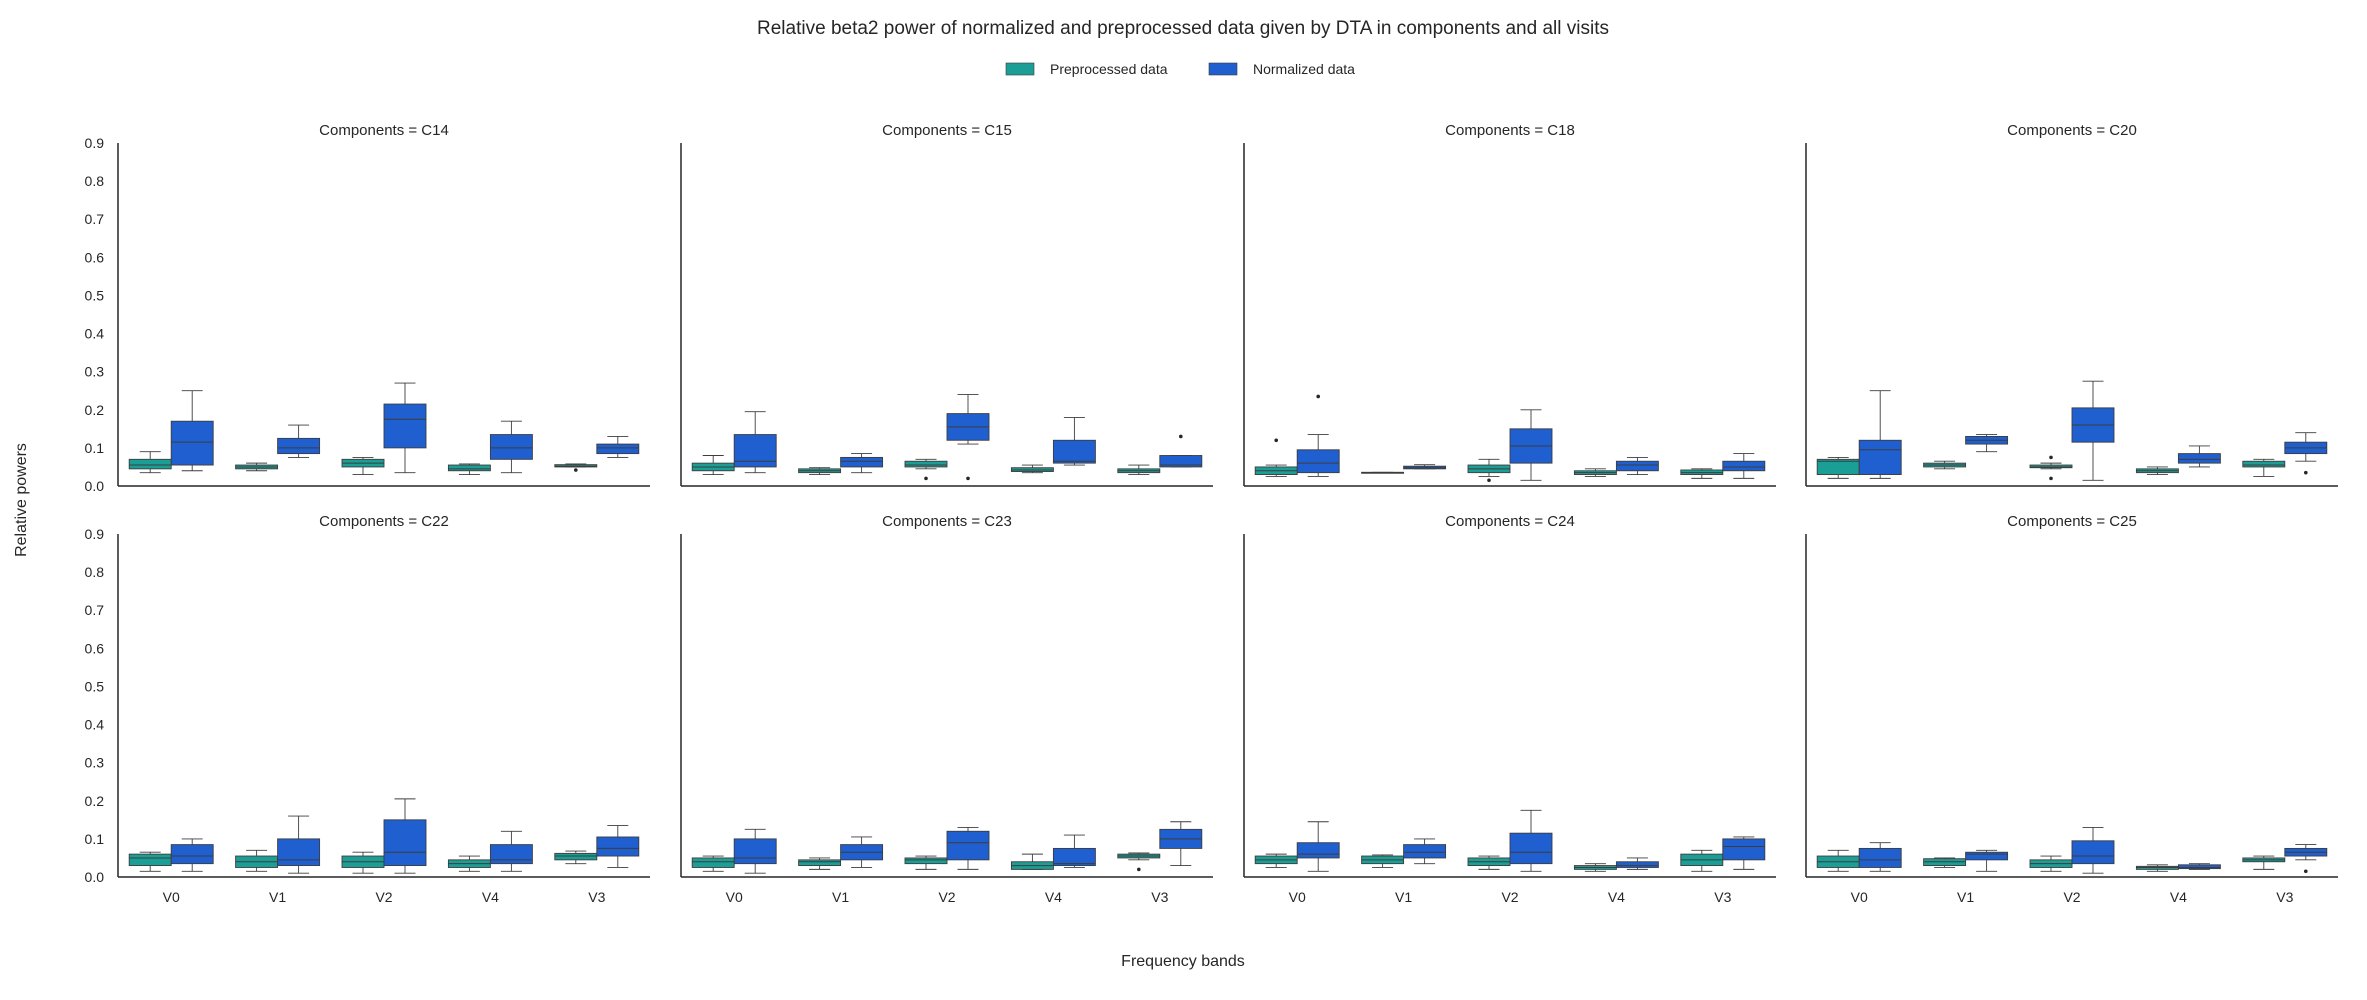  Describe the element at coordinates (946, 897) in the screenshot. I see `x-tick-label: V2` at that location.